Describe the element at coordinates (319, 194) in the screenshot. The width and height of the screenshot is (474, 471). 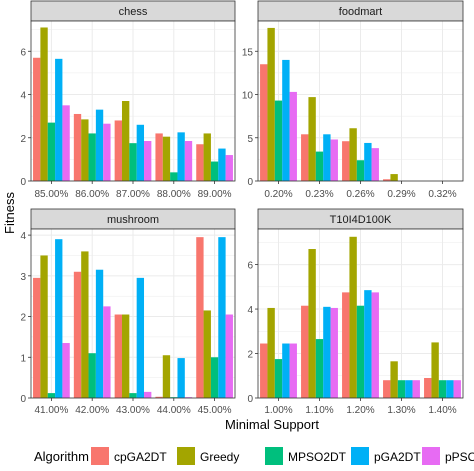
I see `x-tick-label: 0.23%` at that location.